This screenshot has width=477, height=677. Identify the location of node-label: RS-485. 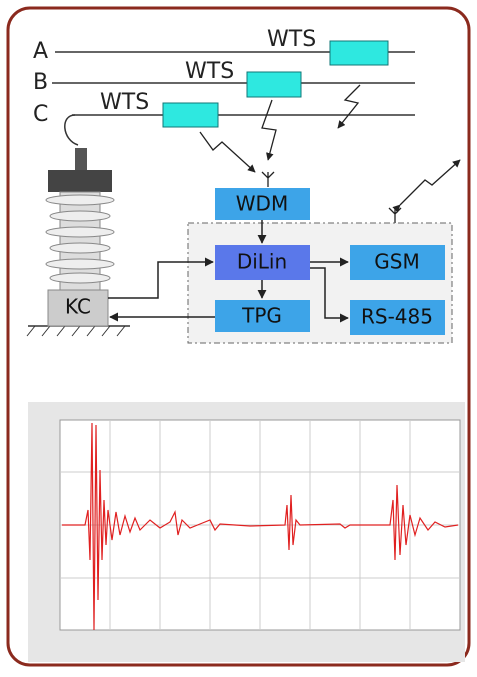
(397, 317).